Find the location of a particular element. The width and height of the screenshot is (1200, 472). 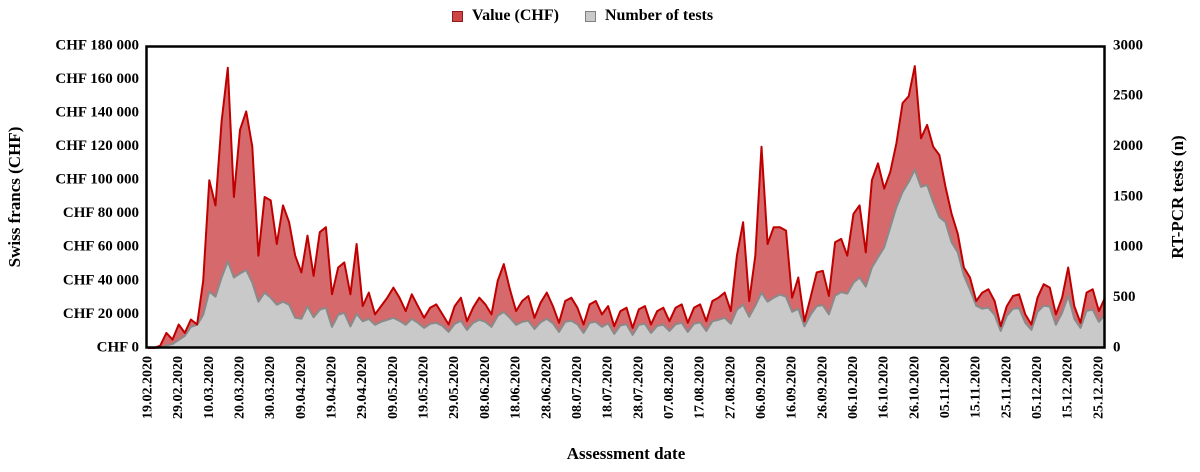

x-tick-label: 08.06.2020 is located at coordinates (485, 387).